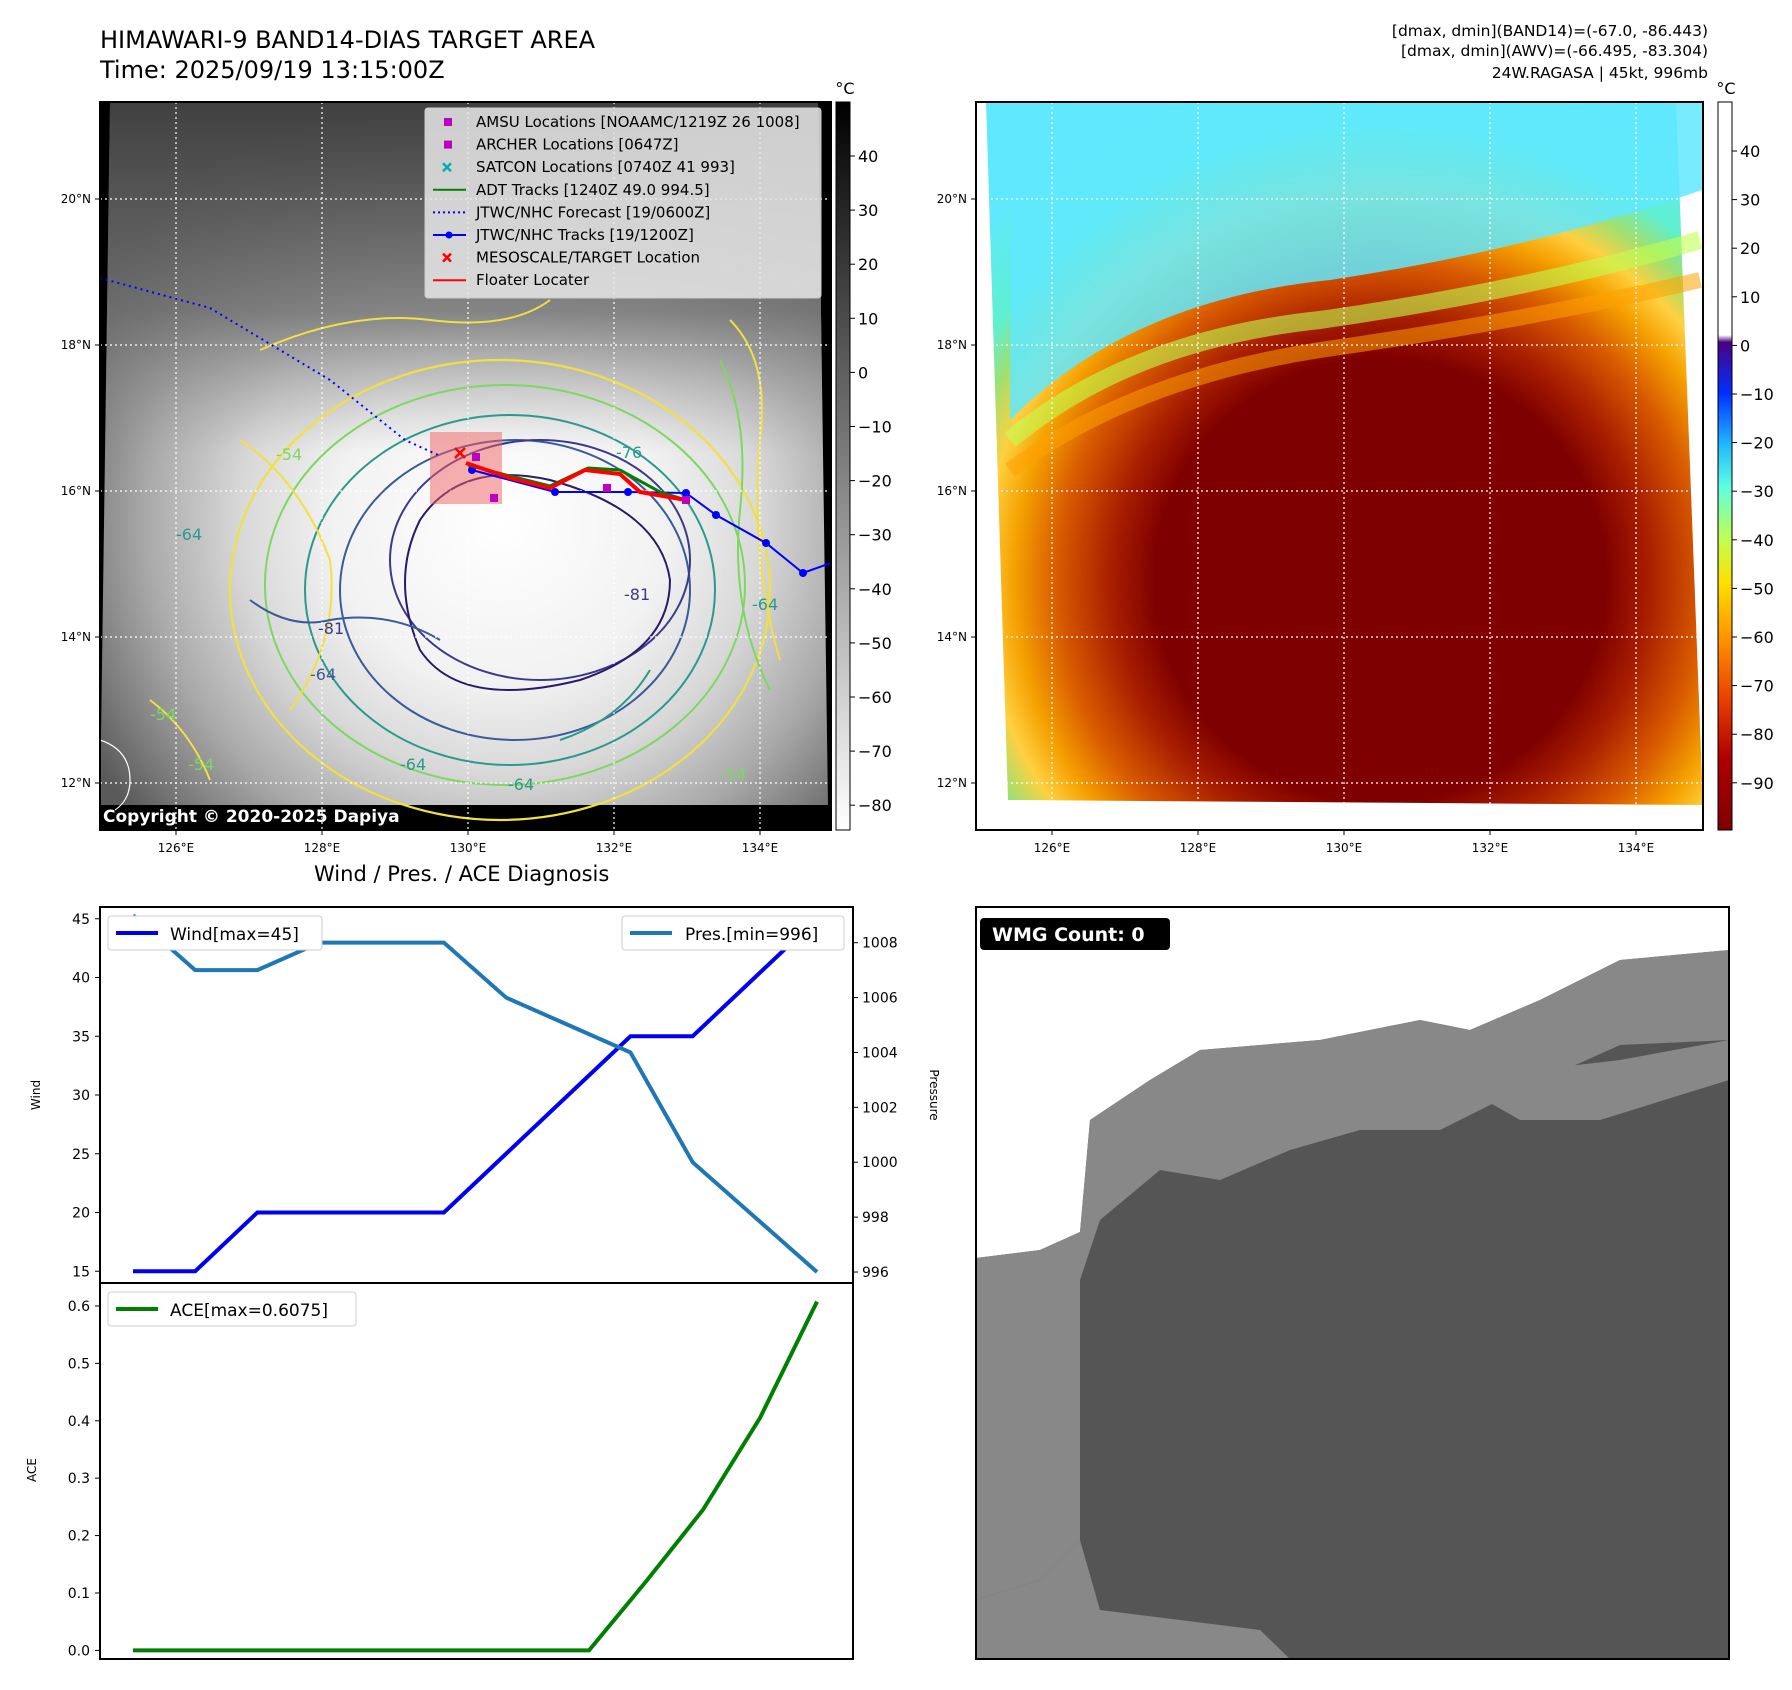 The height and width of the screenshot is (1690, 1792). Describe the element at coordinates (863, 455) in the screenshot. I see `ir-colorbar: °C 40 30 20 10 0 −10 −20 −30 −40 −50 −60 −70 −80` at that location.